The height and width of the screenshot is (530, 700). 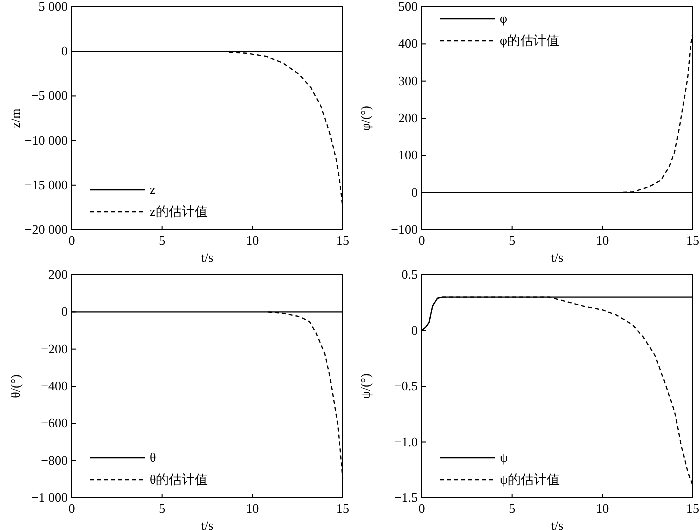 What do you see at coordinates (46, 140) in the screenshot?
I see `y-tick-label: −10 000` at bounding box center [46, 140].